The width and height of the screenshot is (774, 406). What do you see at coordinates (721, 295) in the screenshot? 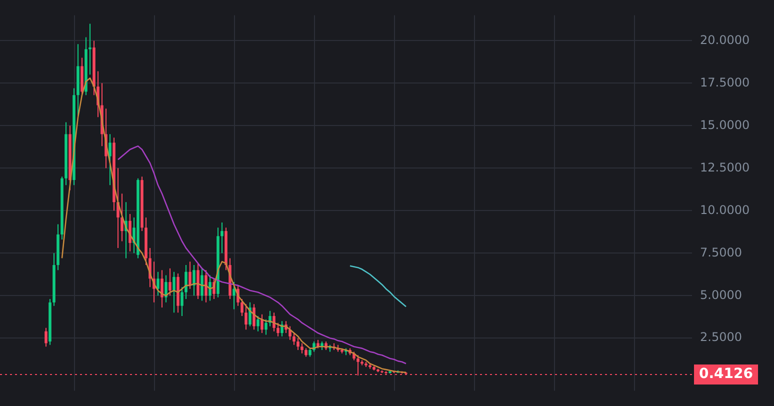
I see `y-tick-label: 5.0000` at bounding box center [721, 295].